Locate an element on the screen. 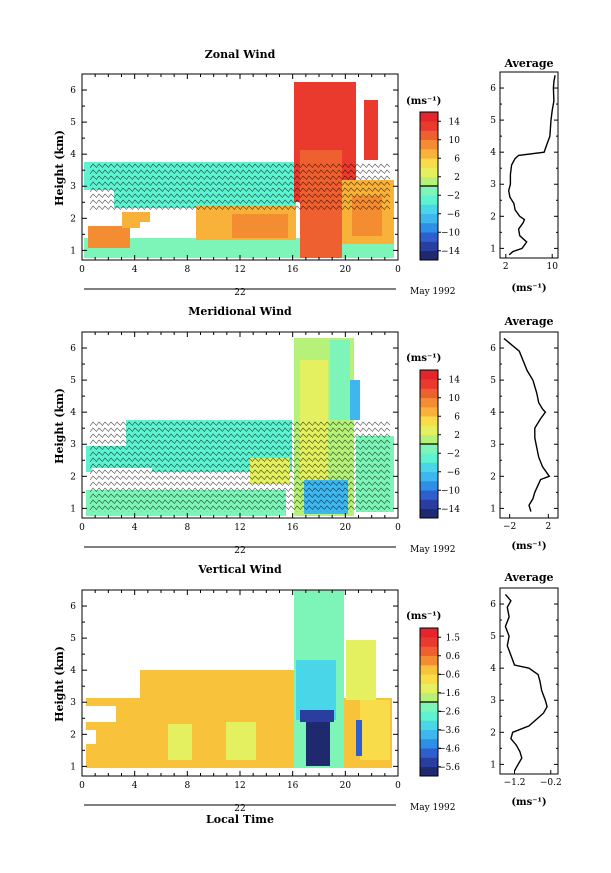 Image resolution: width=611 pixels, height=873 pixels. vertical-x-tick-label: 8 is located at coordinates (187, 786).